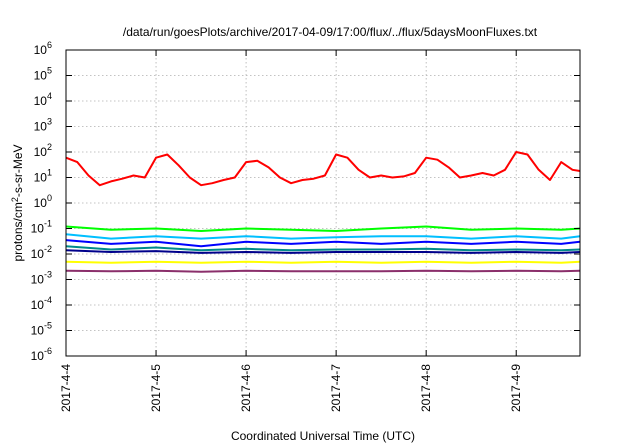 The image size is (640, 448). What do you see at coordinates (43, 150) in the screenshot?
I see `y-tick-label: 10²` at bounding box center [43, 150].